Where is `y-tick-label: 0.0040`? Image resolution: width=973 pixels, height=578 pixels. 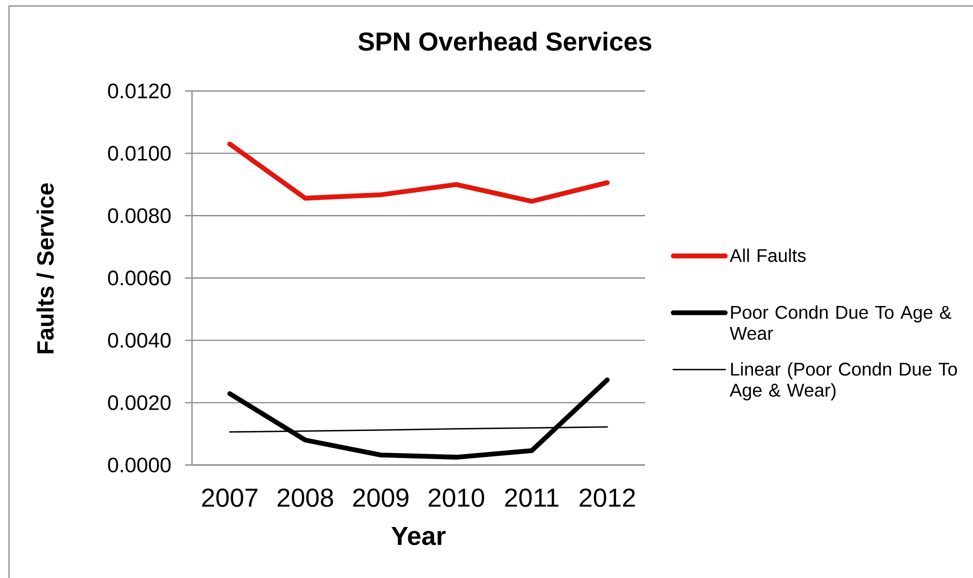
y-tick-label: 0.0040 is located at coordinates (139, 340).